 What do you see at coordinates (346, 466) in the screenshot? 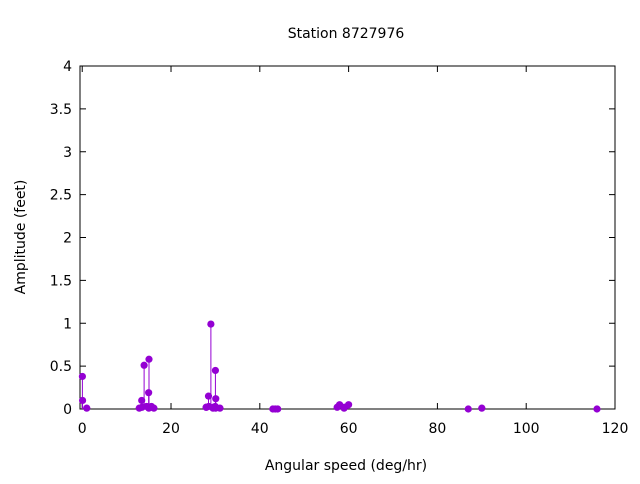
I see `x-axis-label: Angular speed (deg/hr)` at bounding box center [346, 466].